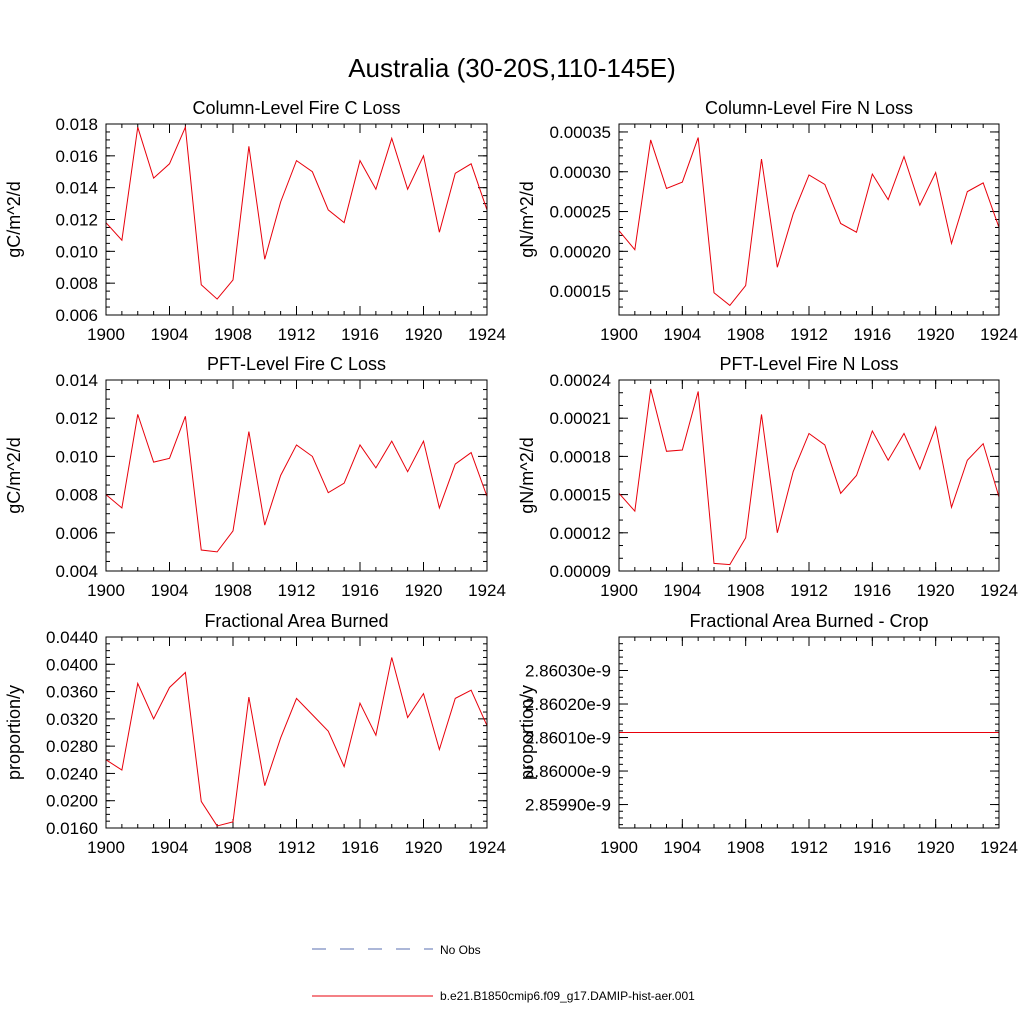  I want to click on y-tick-label: 0.00021, so click(580, 418).